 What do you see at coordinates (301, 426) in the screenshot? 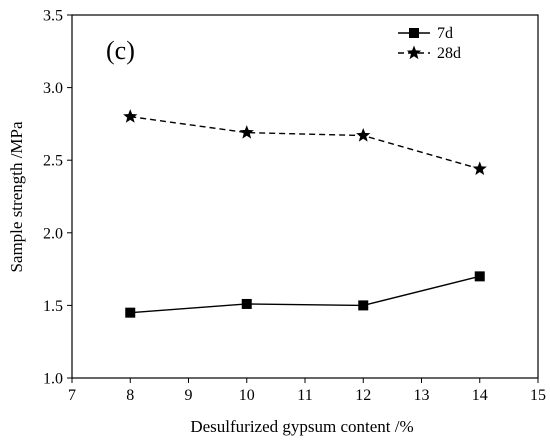
I see `x-axis-title: Desulfurized gypsum content /%` at bounding box center [301, 426].